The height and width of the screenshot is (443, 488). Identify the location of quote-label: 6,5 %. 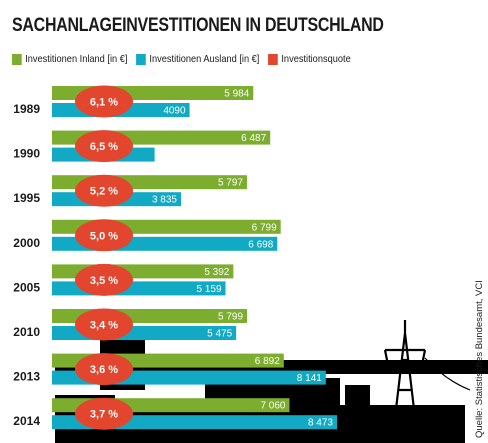
(104, 147).